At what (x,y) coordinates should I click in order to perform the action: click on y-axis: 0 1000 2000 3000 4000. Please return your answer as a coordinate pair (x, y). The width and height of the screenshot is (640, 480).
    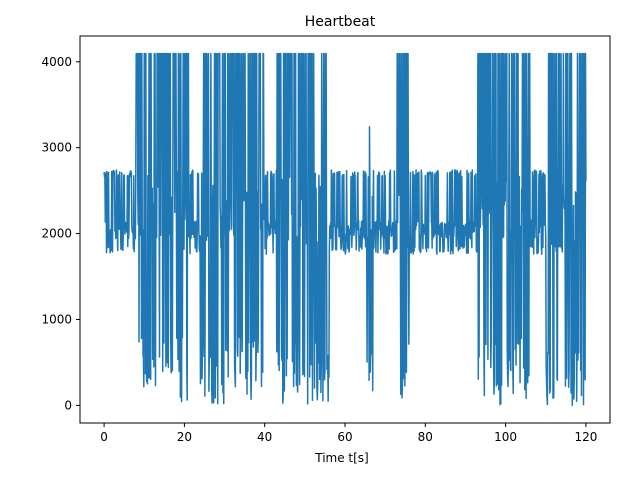
    Looking at the image, I should click on (60, 233).